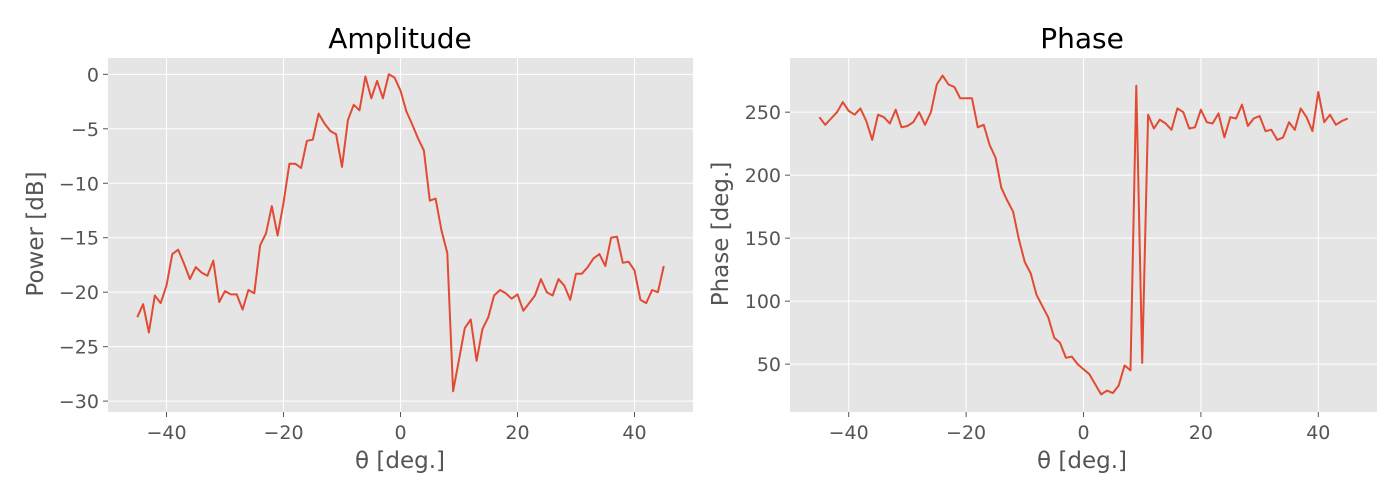 The width and height of the screenshot is (1400, 500). What do you see at coordinates (79, 293) in the screenshot?
I see `amplitude-ytick-label: −20` at bounding box center [79, 293].